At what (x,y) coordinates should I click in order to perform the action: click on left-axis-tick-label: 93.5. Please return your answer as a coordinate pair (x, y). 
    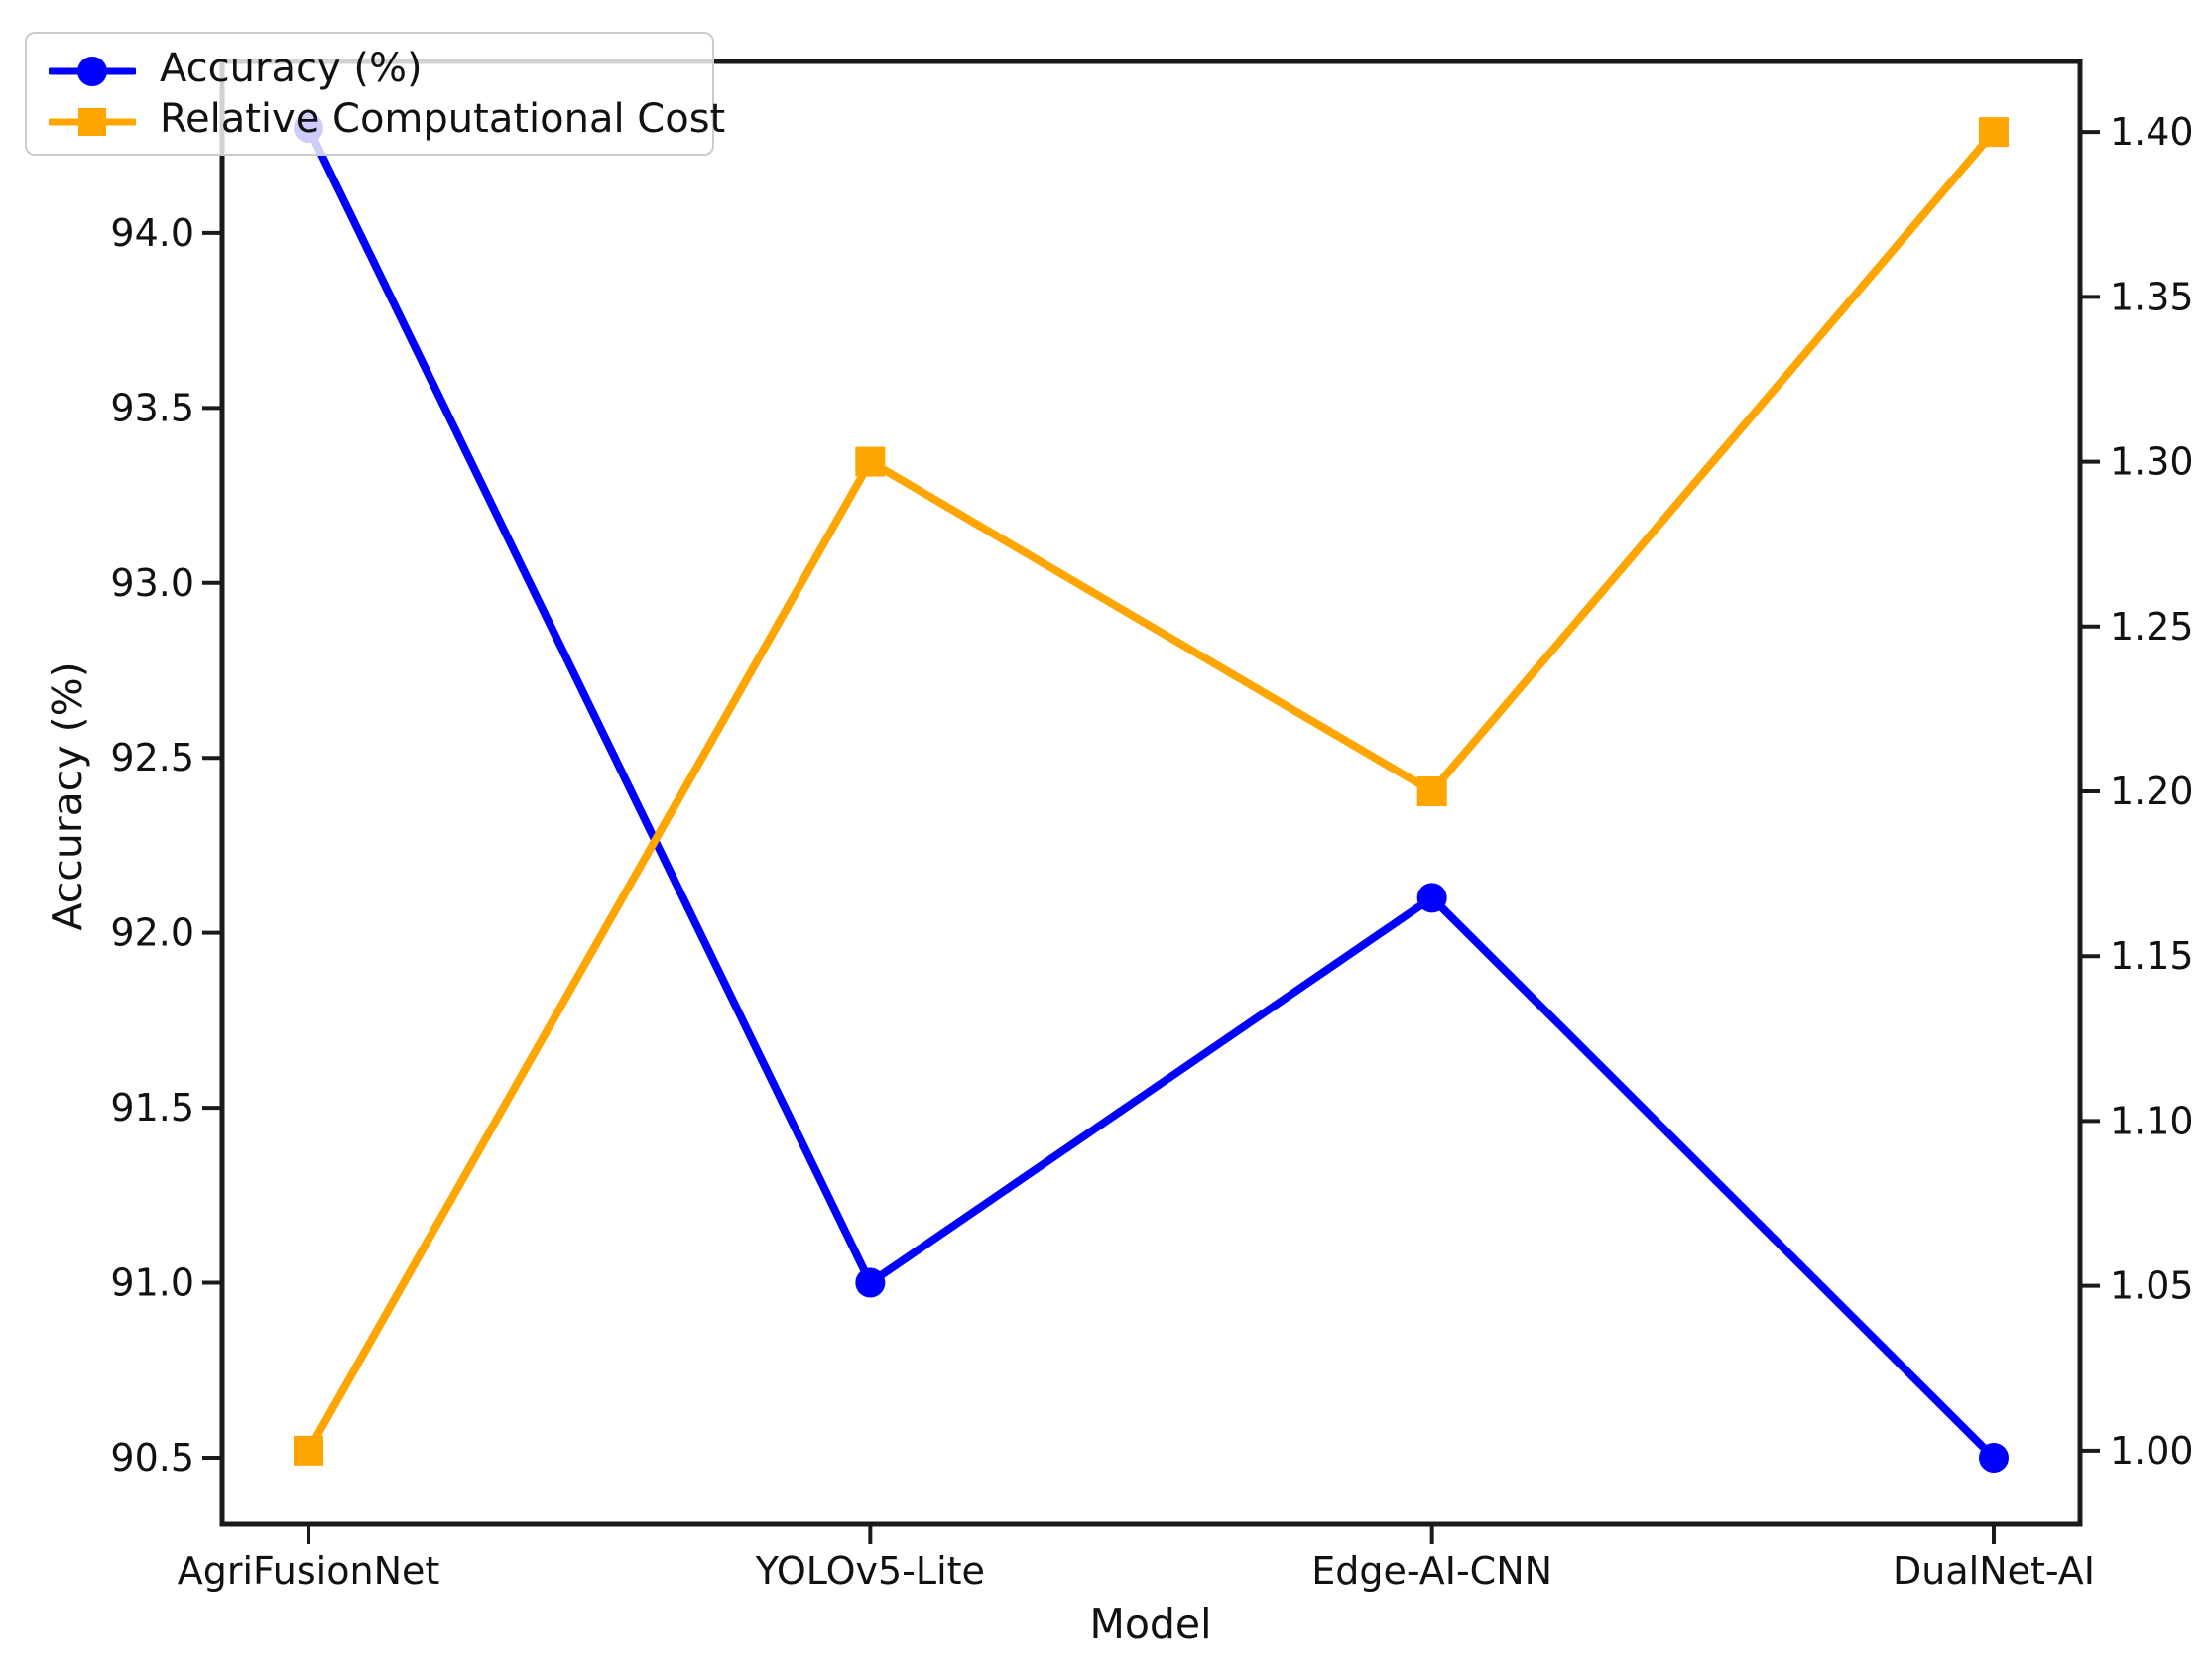
    Looking at the image, I should click on (152, 407).